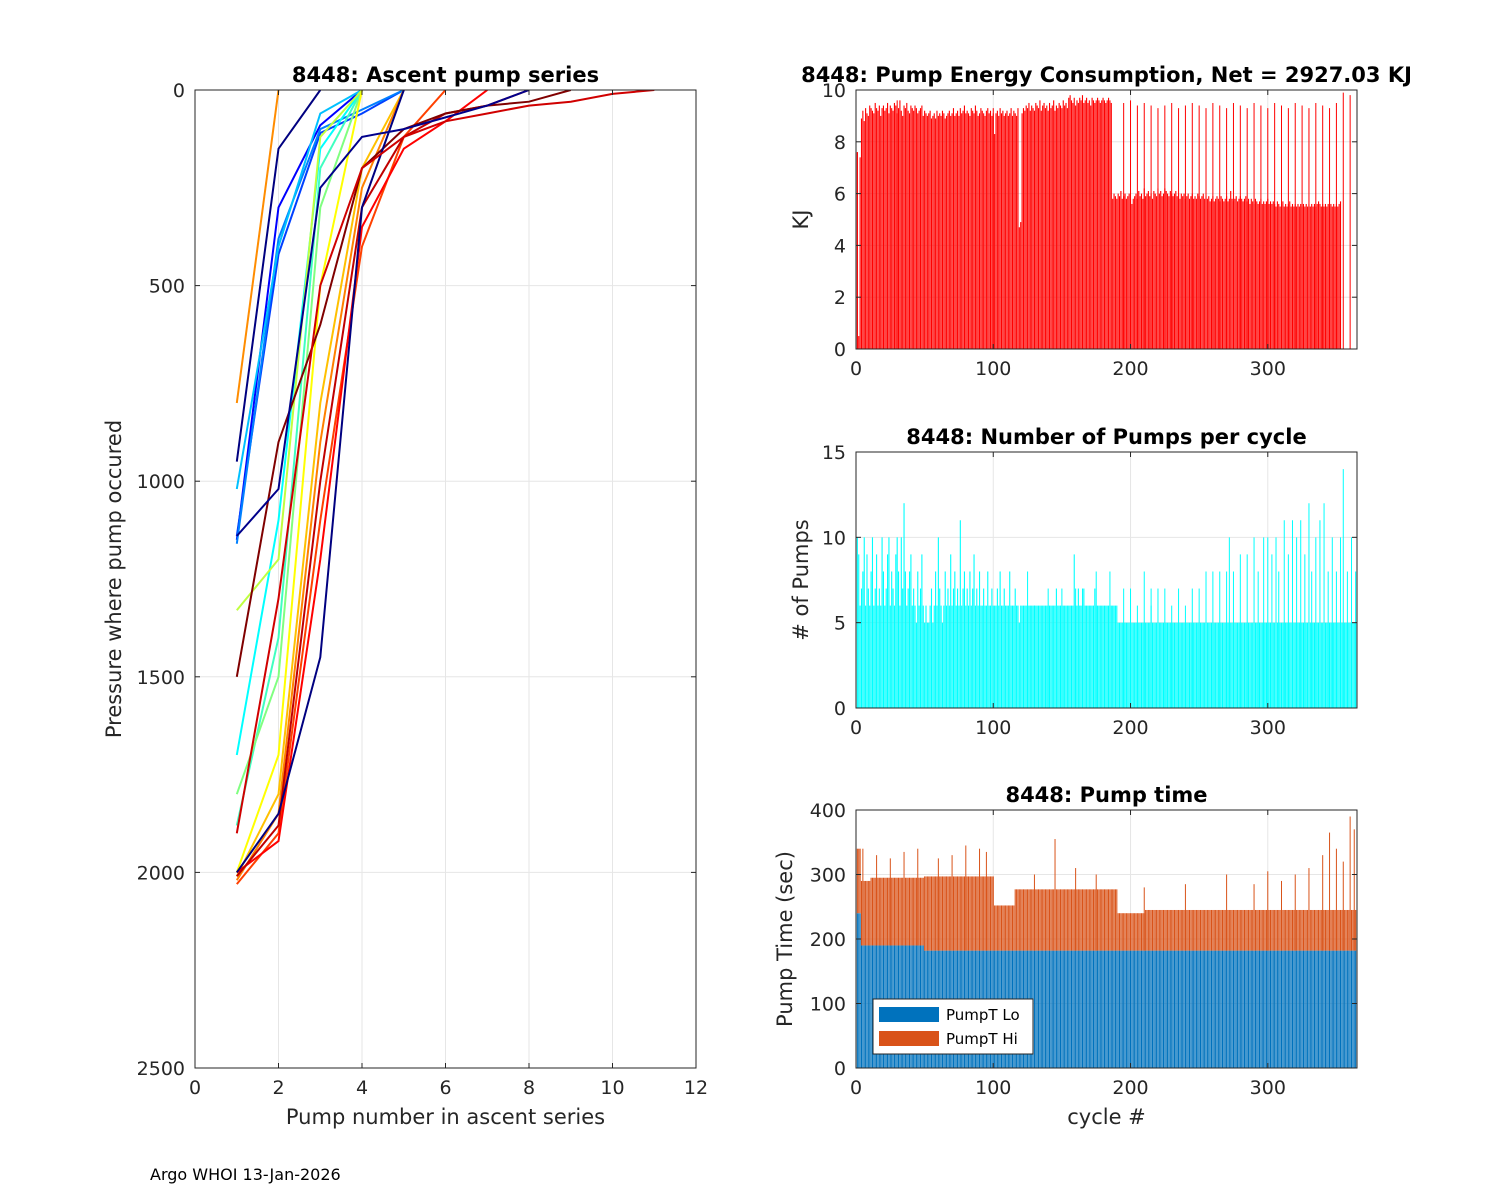 Image resolution: width=1500 pixels, height=1200 pixels. What do you see at coordinates (362, 1088) in the screenshot?
I see `ascent-xtick-label: 4` at bounding box center [362, 1088].